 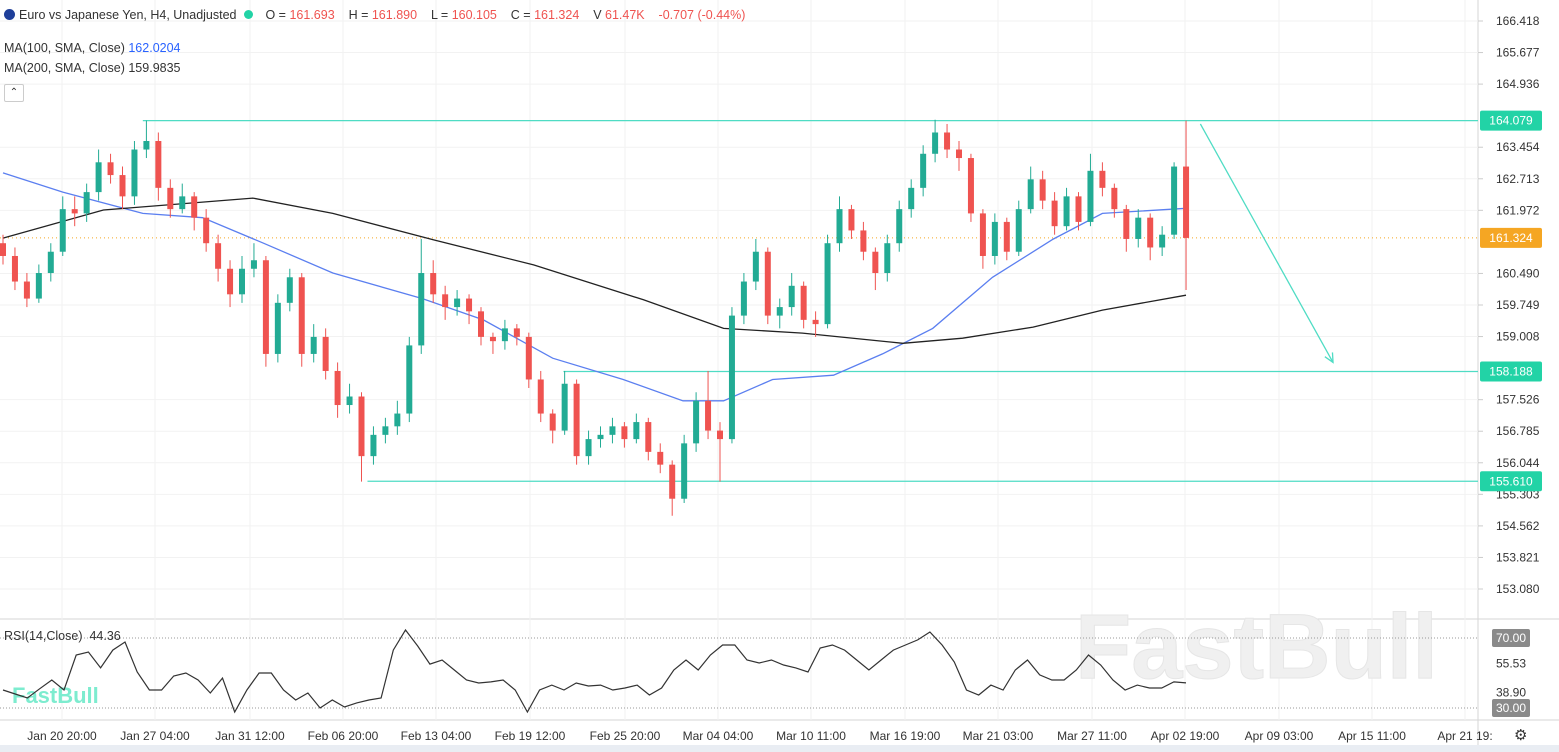 I want to click on y-tick-label: 156.044, so click(x=1518, y=463).